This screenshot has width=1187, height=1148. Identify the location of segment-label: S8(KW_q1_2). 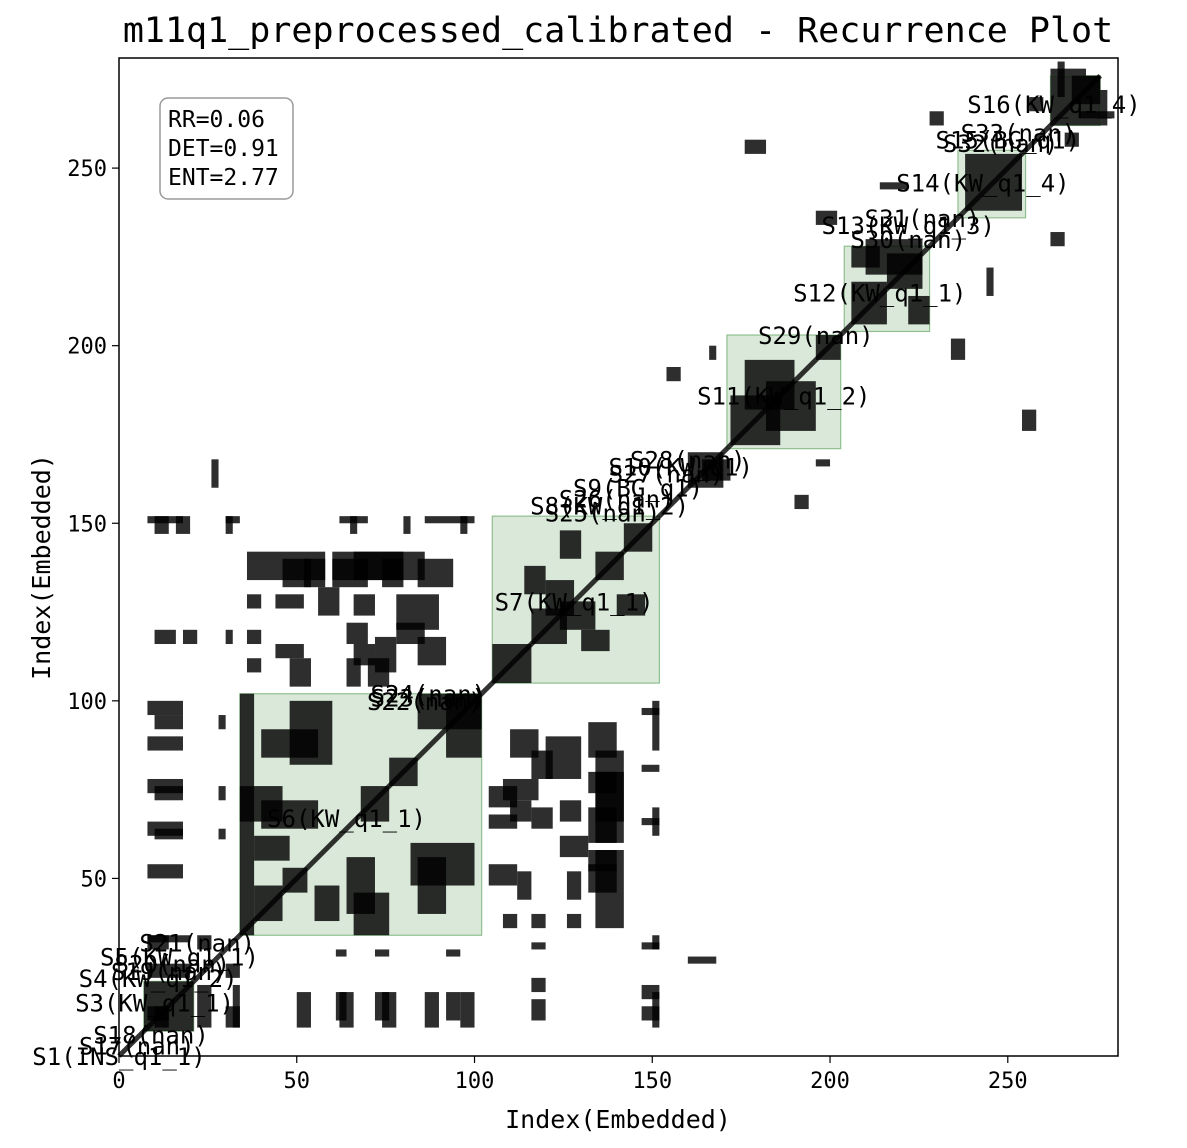
(609, 507).